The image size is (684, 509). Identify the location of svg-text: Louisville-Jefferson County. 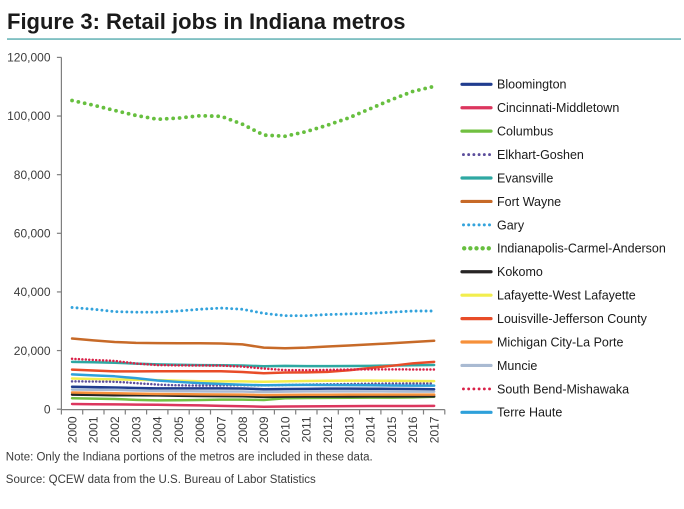
(572, 319).